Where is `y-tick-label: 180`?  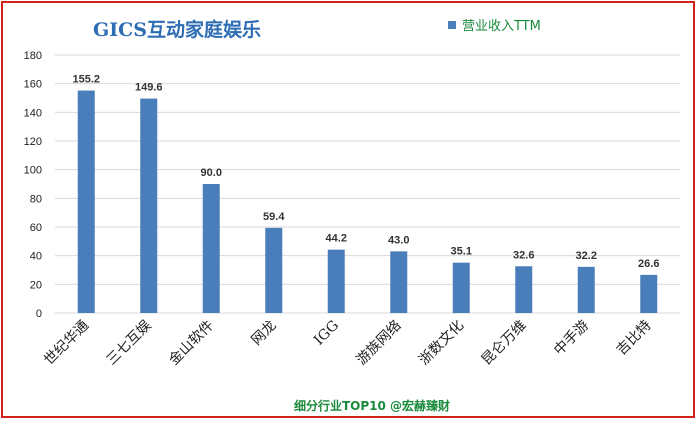 y-tick-label: 180 is located at coordinates (33, 56).